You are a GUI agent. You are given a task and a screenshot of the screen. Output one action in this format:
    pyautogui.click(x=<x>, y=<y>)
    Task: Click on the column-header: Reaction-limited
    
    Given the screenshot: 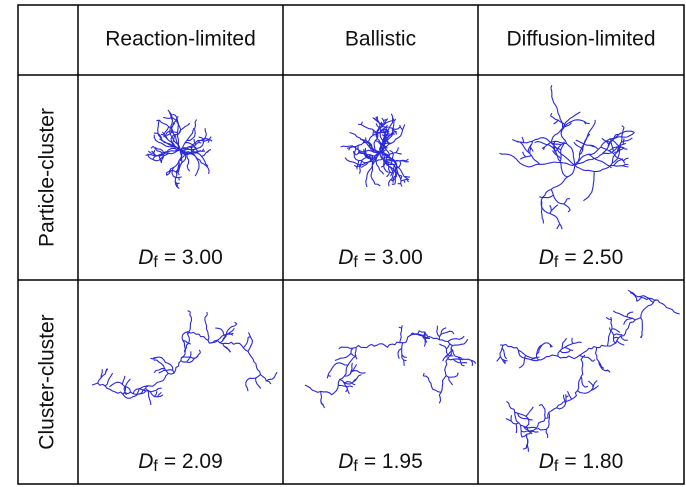 What is the action you would take?
    pyautogui.click(x=180, y=39)
    